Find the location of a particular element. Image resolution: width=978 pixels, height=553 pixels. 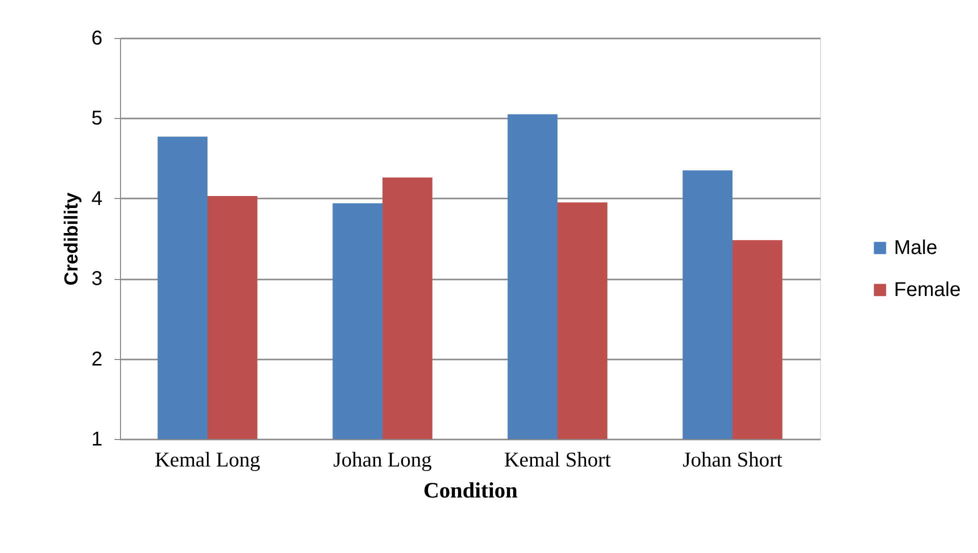

y-tick-label: 5 is located at coordinates (96, 119).